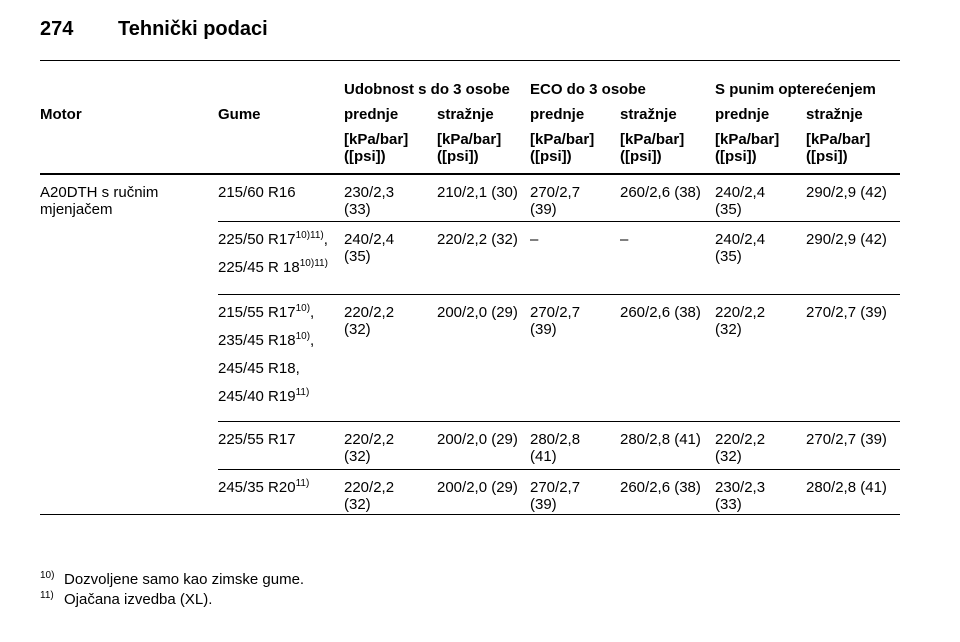 The image size is (960, 642). I want to click on tyre: 225/55 R17, so click(281, 439).